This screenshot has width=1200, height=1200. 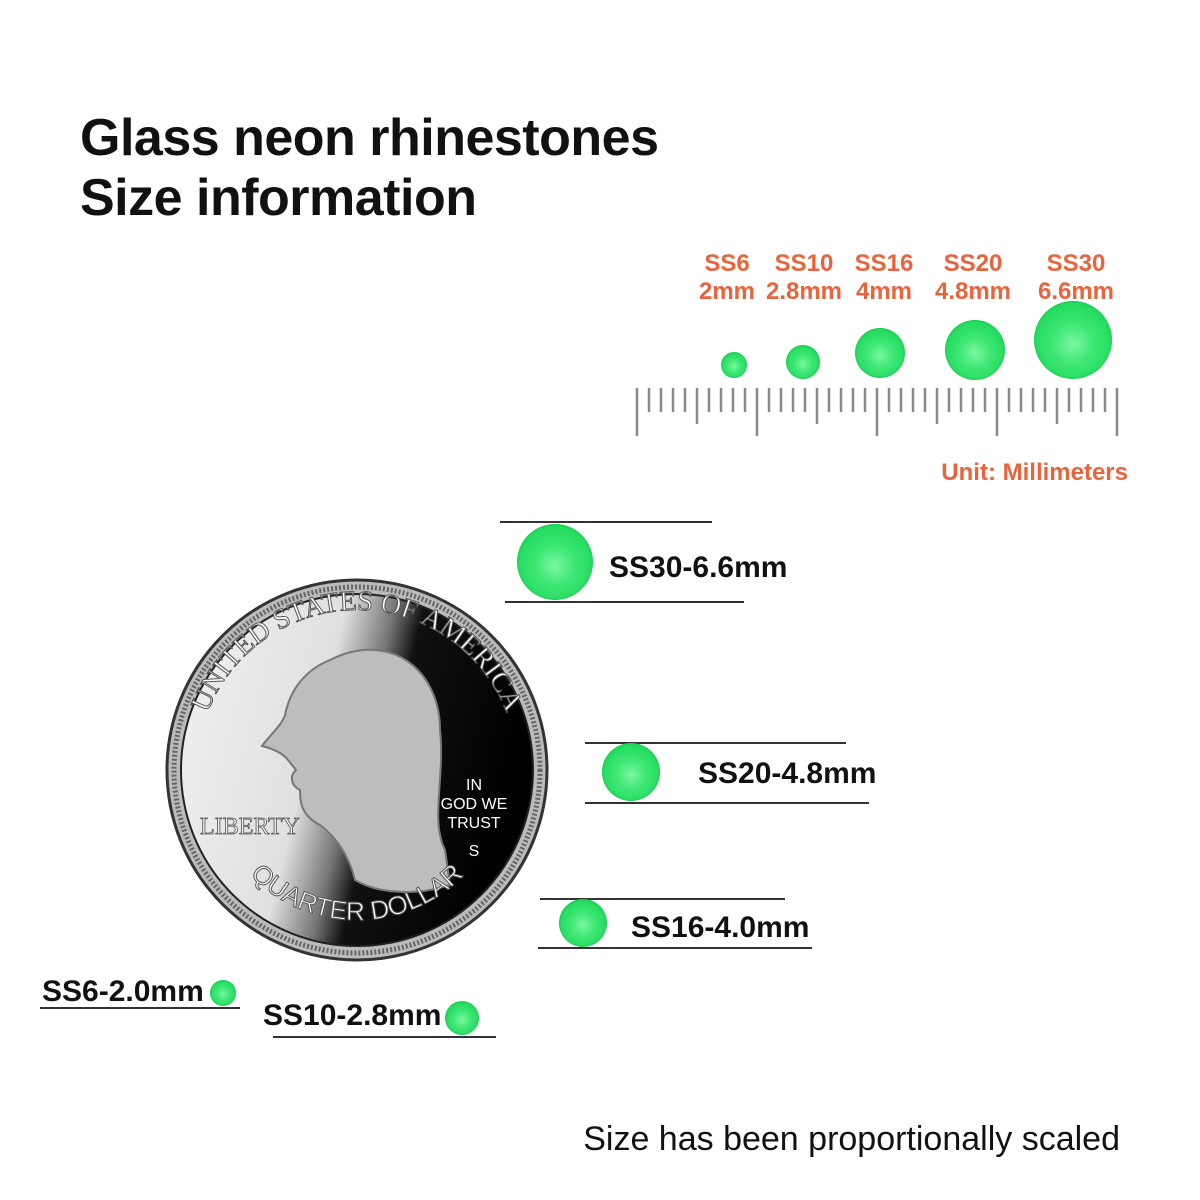 I want to click on gem-ss6, so click(x=734, y=365).